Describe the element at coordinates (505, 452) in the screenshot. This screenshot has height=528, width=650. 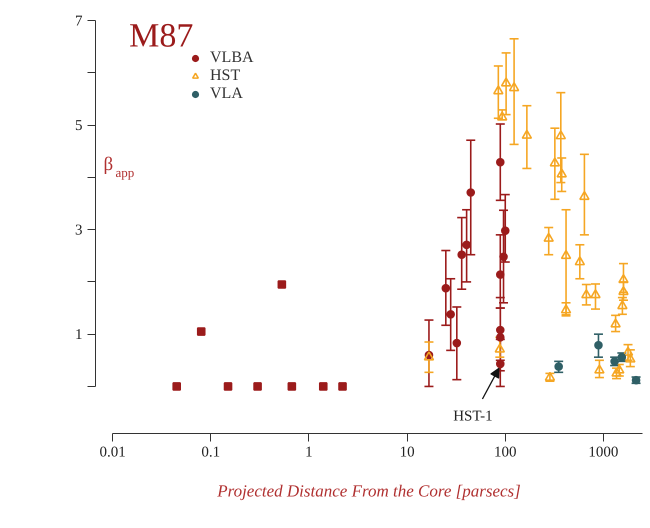
I see `x-tick-label: 100` at that location.